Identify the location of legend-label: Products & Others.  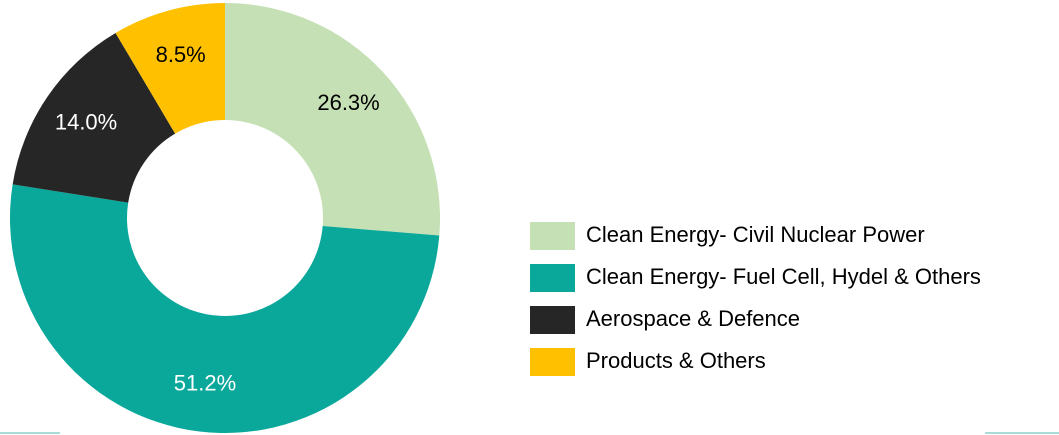
(676, 360).